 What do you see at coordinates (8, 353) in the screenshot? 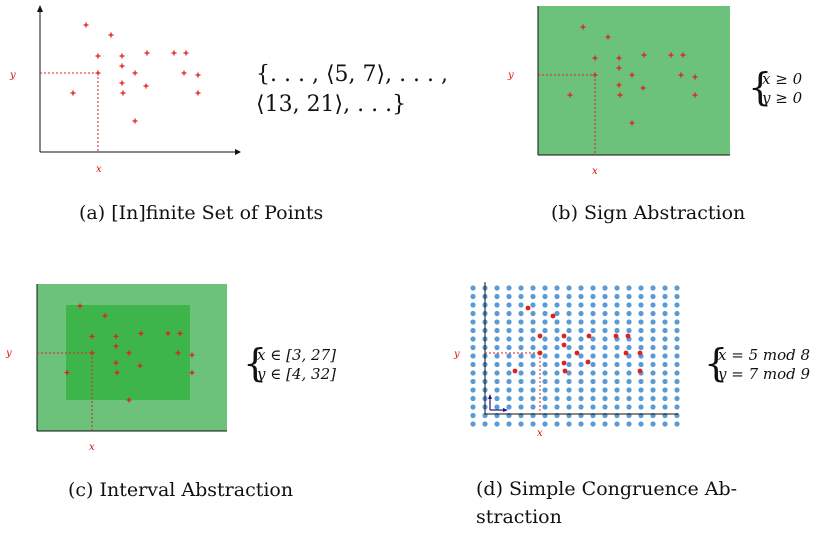
I see `panel-c-y-label: y` at bounding box center [8, 353].